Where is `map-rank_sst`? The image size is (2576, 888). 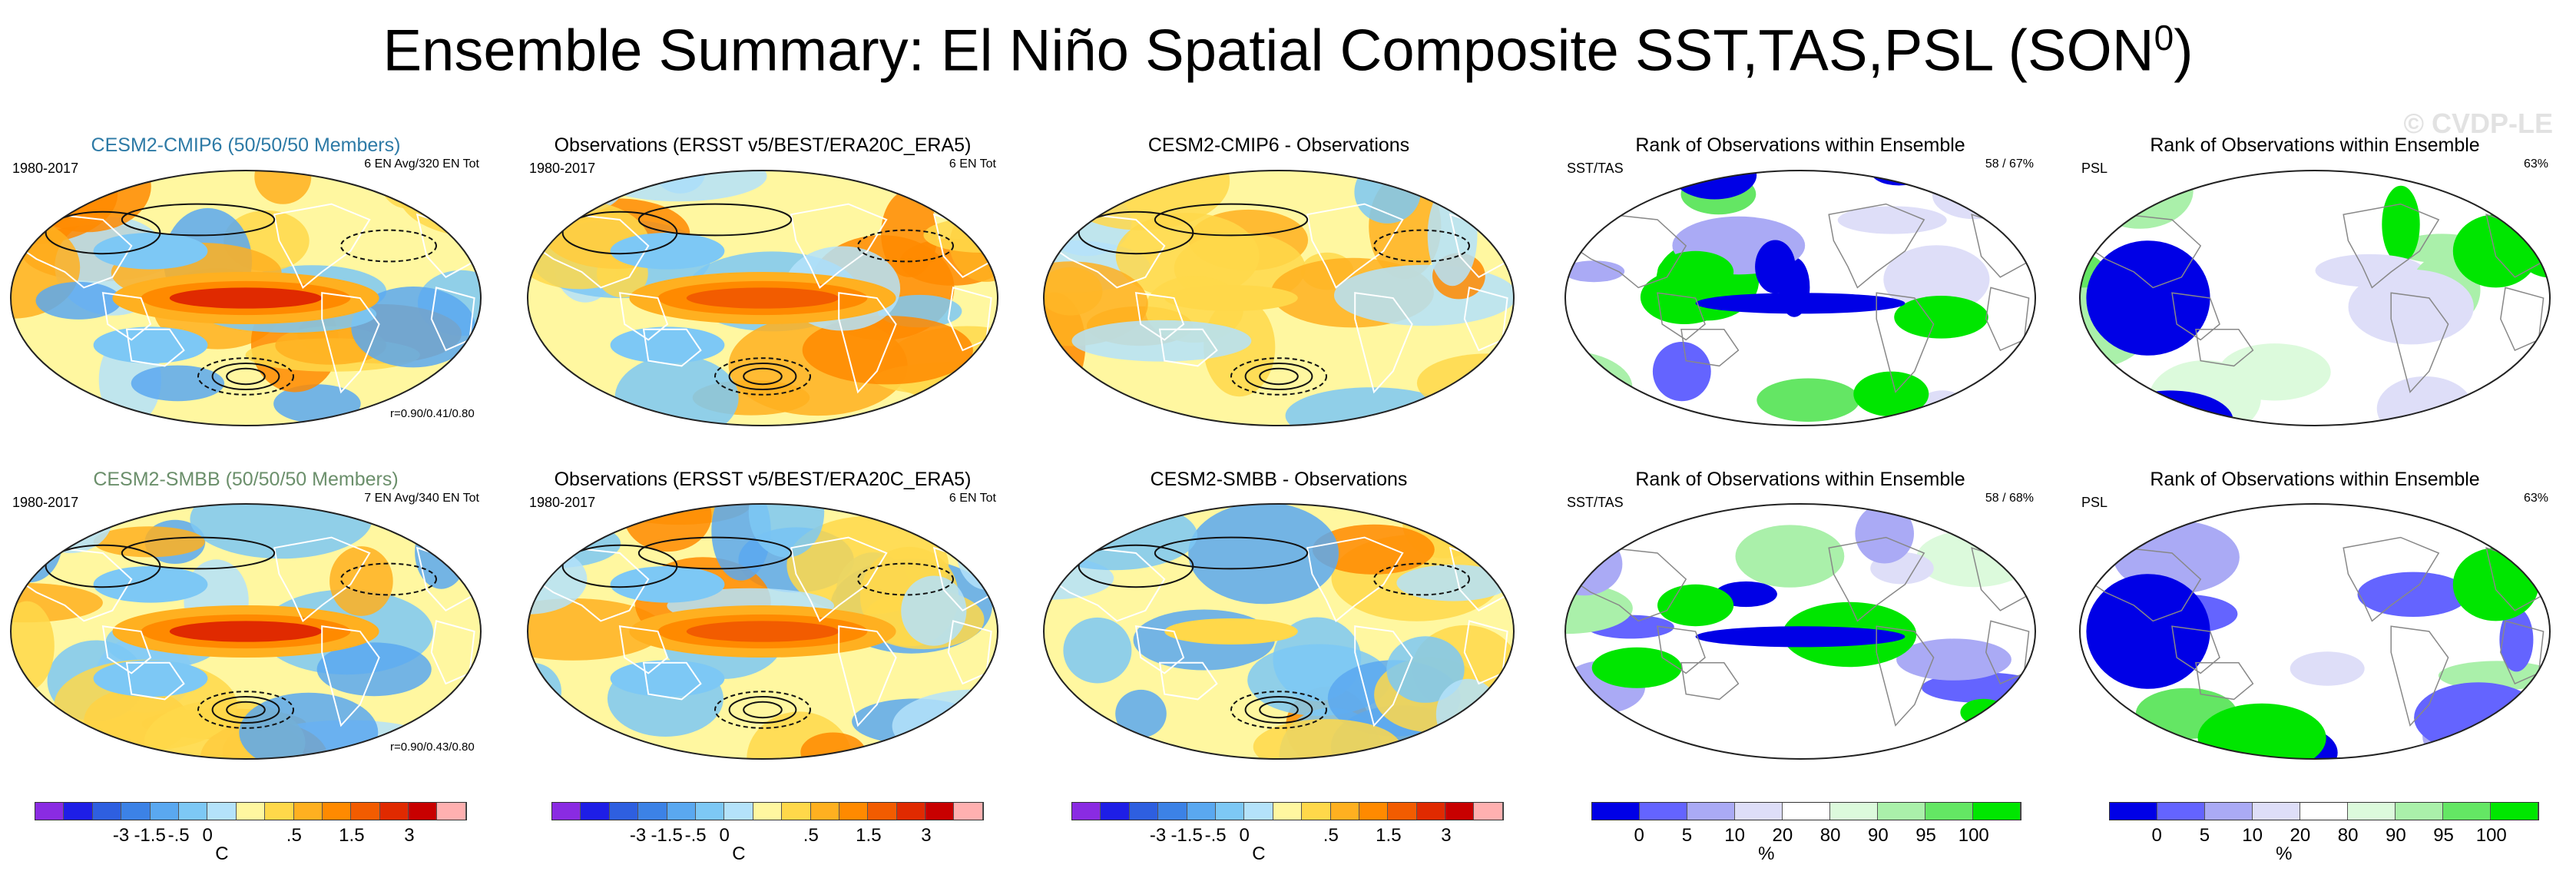
map-rank_sst is located at coordinates (1800, 631).